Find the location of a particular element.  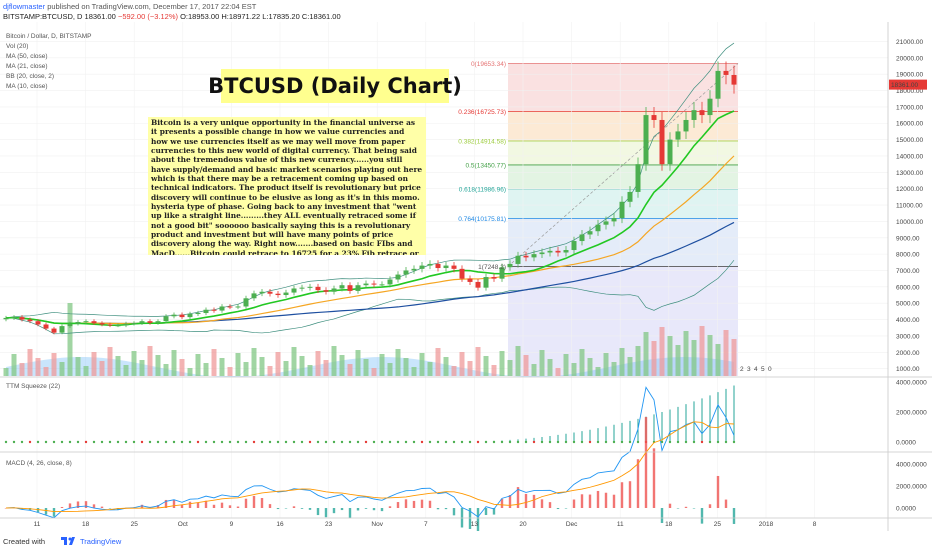

price-tick: 14000.00 is located at coordinates (909, 156).